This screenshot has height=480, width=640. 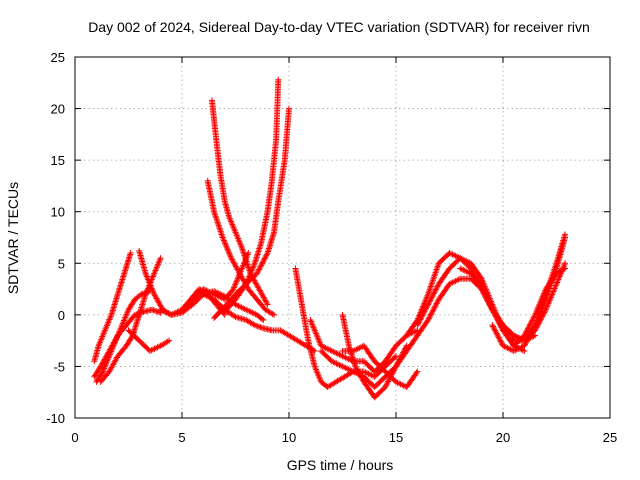 I want to click on y-tick-label: 25, so click(x=58, y=57).